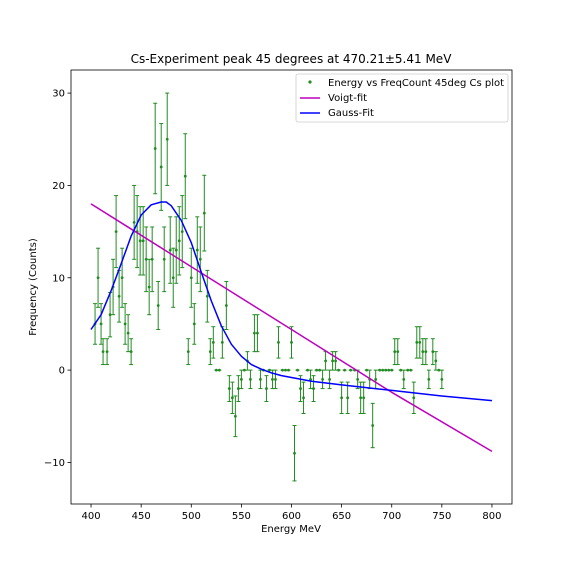  Describe the element at coordinates (416, 83) in the screenshot. I see `legend-label-data: Energy vs FreqCount 45deg Cs plot` at that location.